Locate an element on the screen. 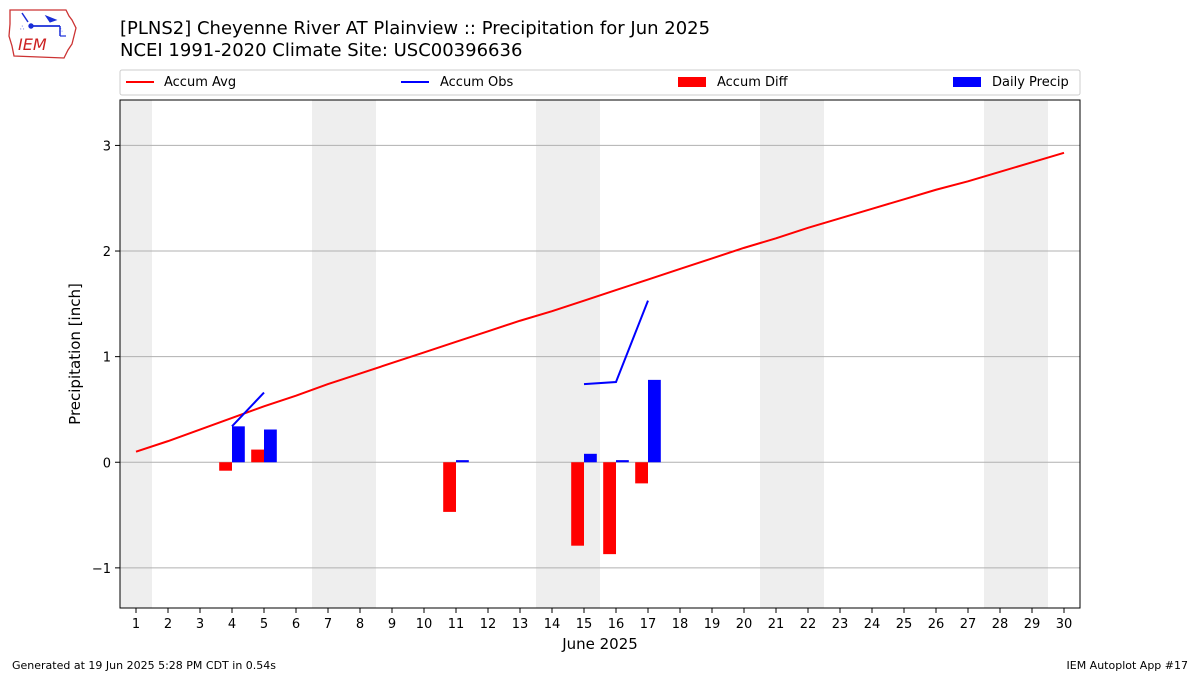  footer-app: IEM Autoplot App #17 is located at coordinates (1127, 665).